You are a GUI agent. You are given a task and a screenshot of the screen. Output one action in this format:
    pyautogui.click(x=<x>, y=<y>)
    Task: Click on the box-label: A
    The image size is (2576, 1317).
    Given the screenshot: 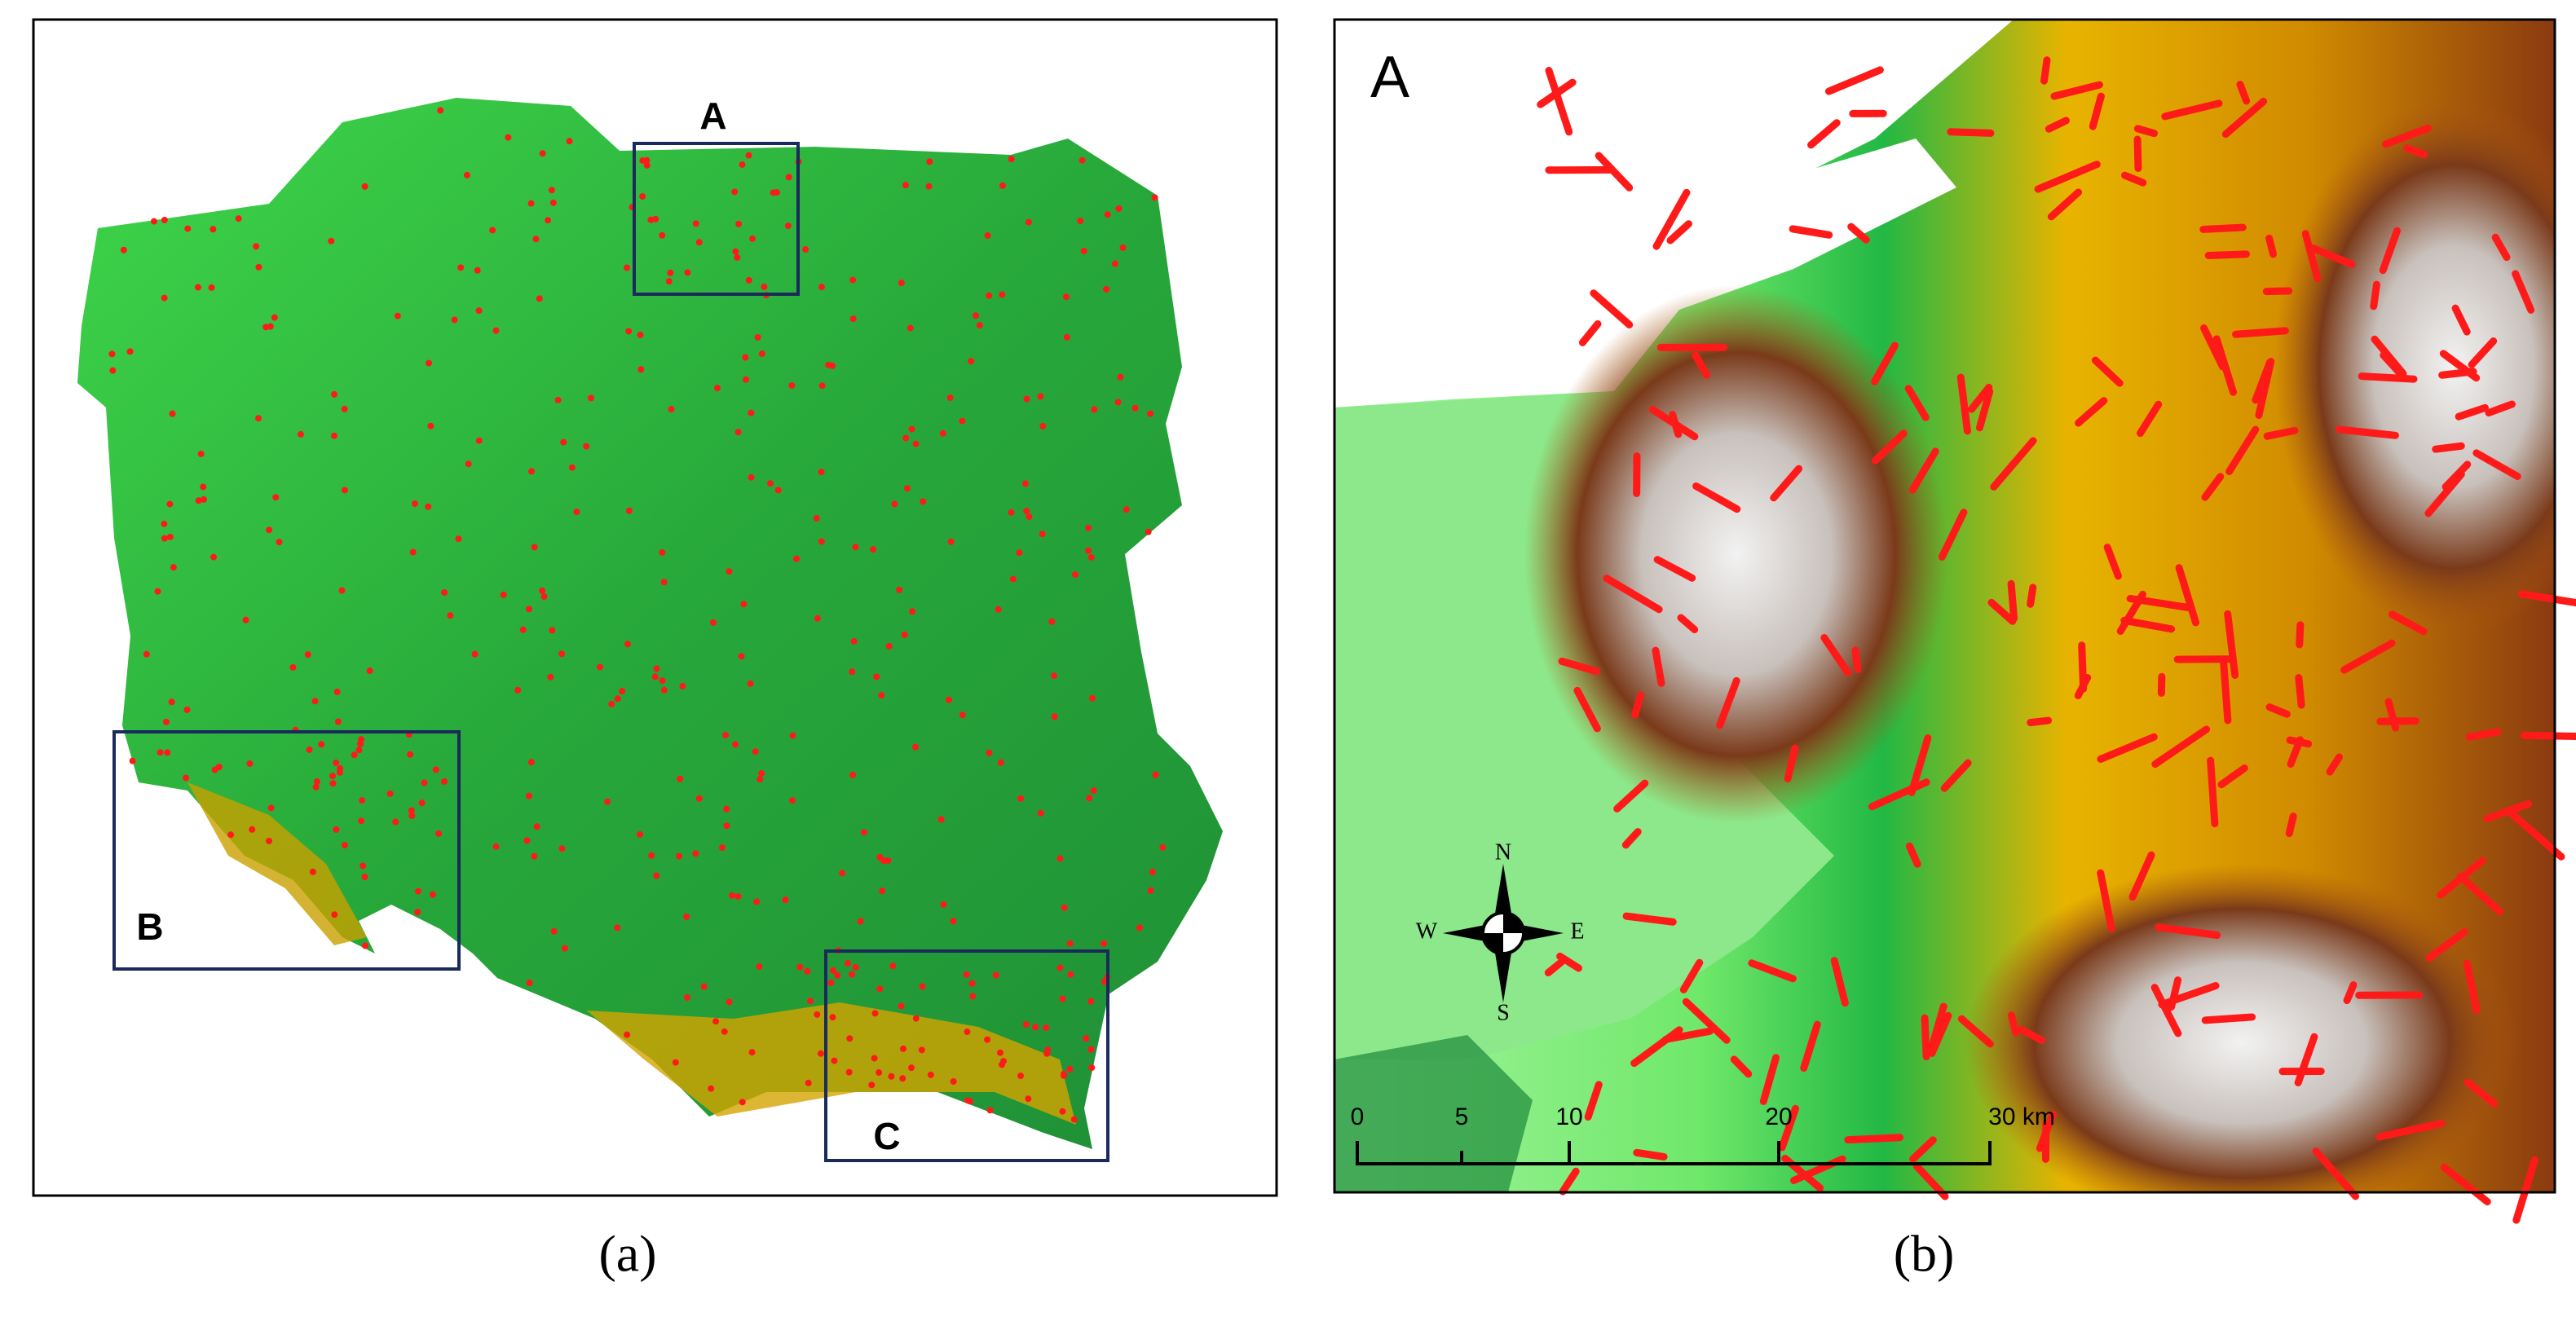 What is the action you would take?
    pyautogui.click(x=712, y=116)
    